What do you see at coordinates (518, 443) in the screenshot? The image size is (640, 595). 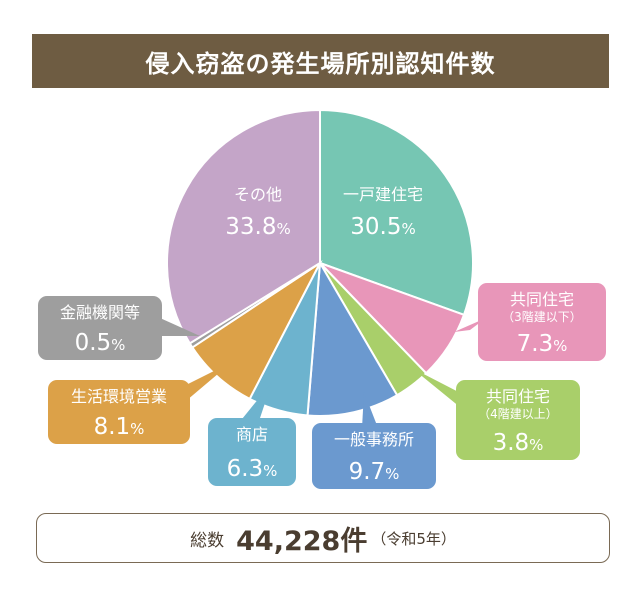 I see `slice-value: 3.8%` at bounding box center [518, 443].